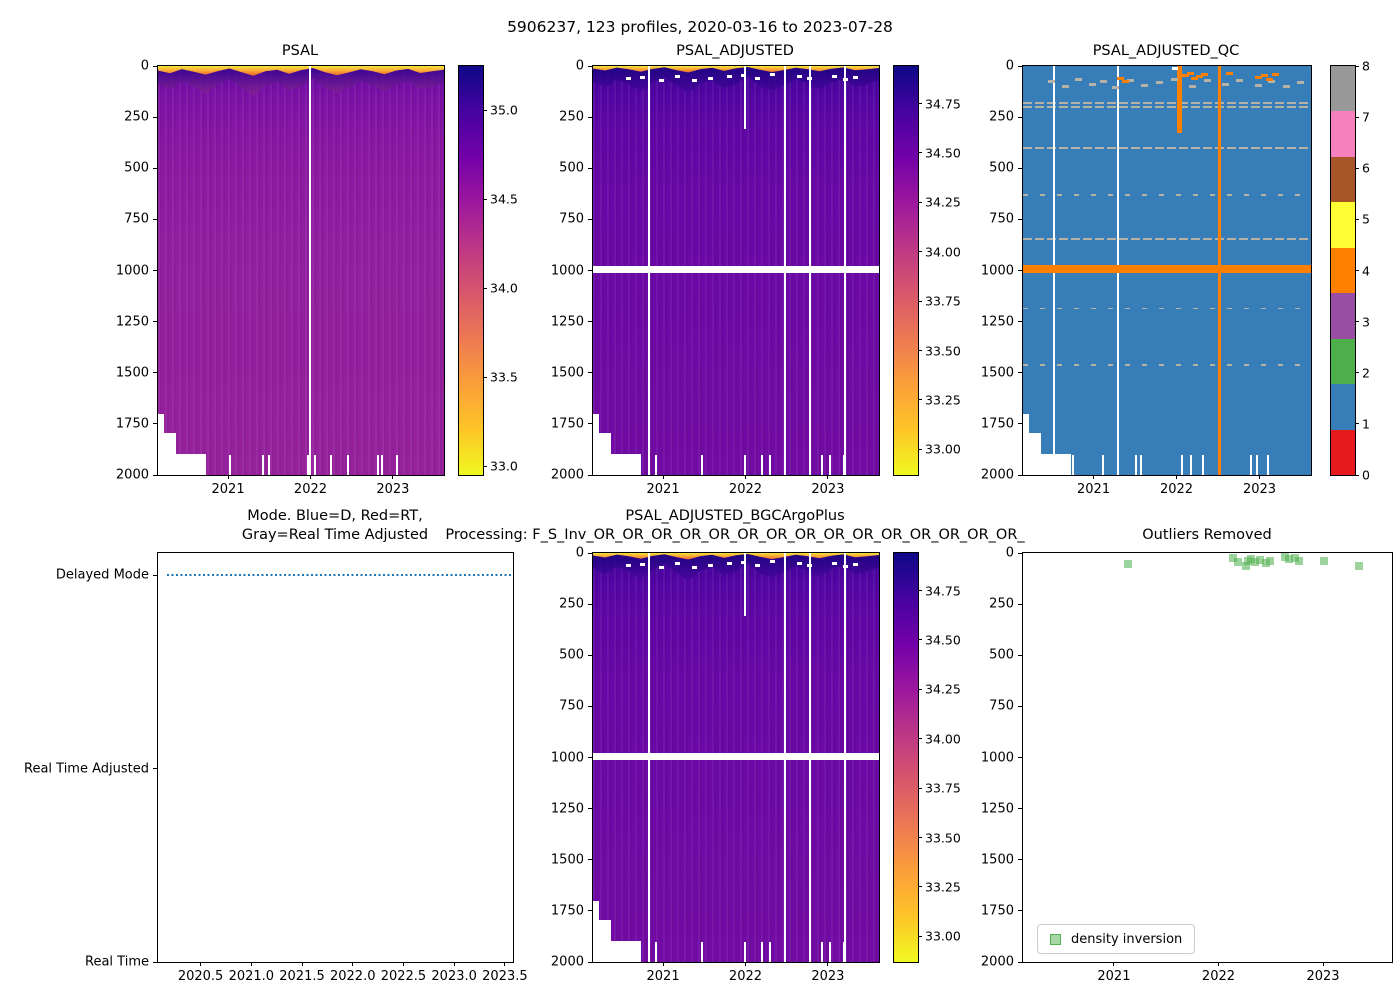 The height and width of the screenshot is (1000, 1400). What do you see at coordinates (136, 168) in the screenshot?
I see `y-tick-label: 500` at bounding box center [136, 168].